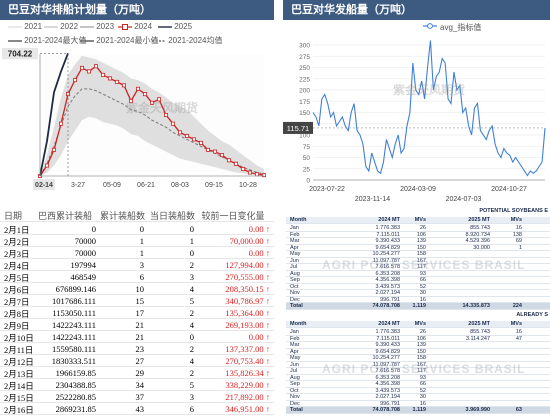 Image resolution: width=550 pixels, height=416 pixels. Describe the element at coordinates (247, 265) in the screenshot. I see `change-cell: 127,994.00 ↑` at that location.